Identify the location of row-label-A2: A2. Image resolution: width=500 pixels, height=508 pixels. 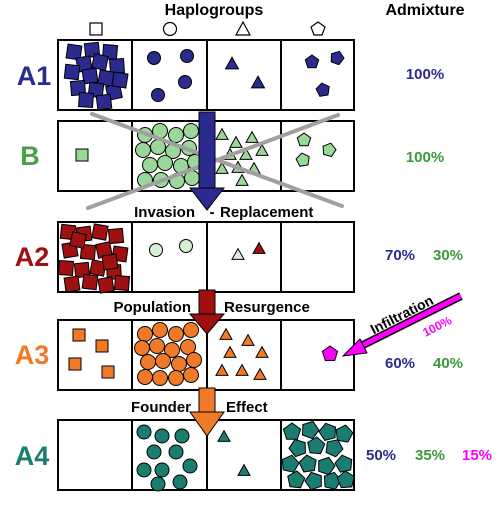
(32, 257).